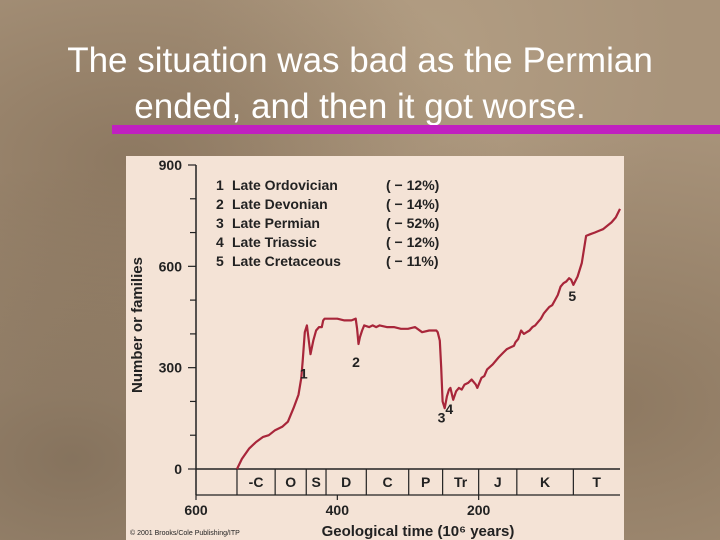  I want to click on period-label: -C, so click(256, 482).